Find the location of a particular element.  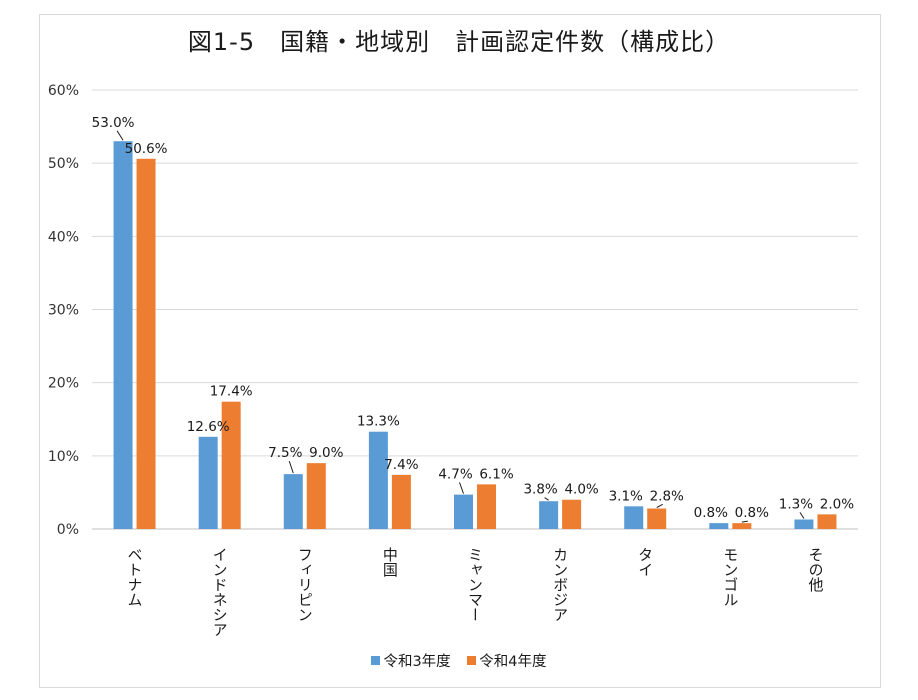

legend-label-series-1: 令和3年度 is located at coordinates (417, 662).